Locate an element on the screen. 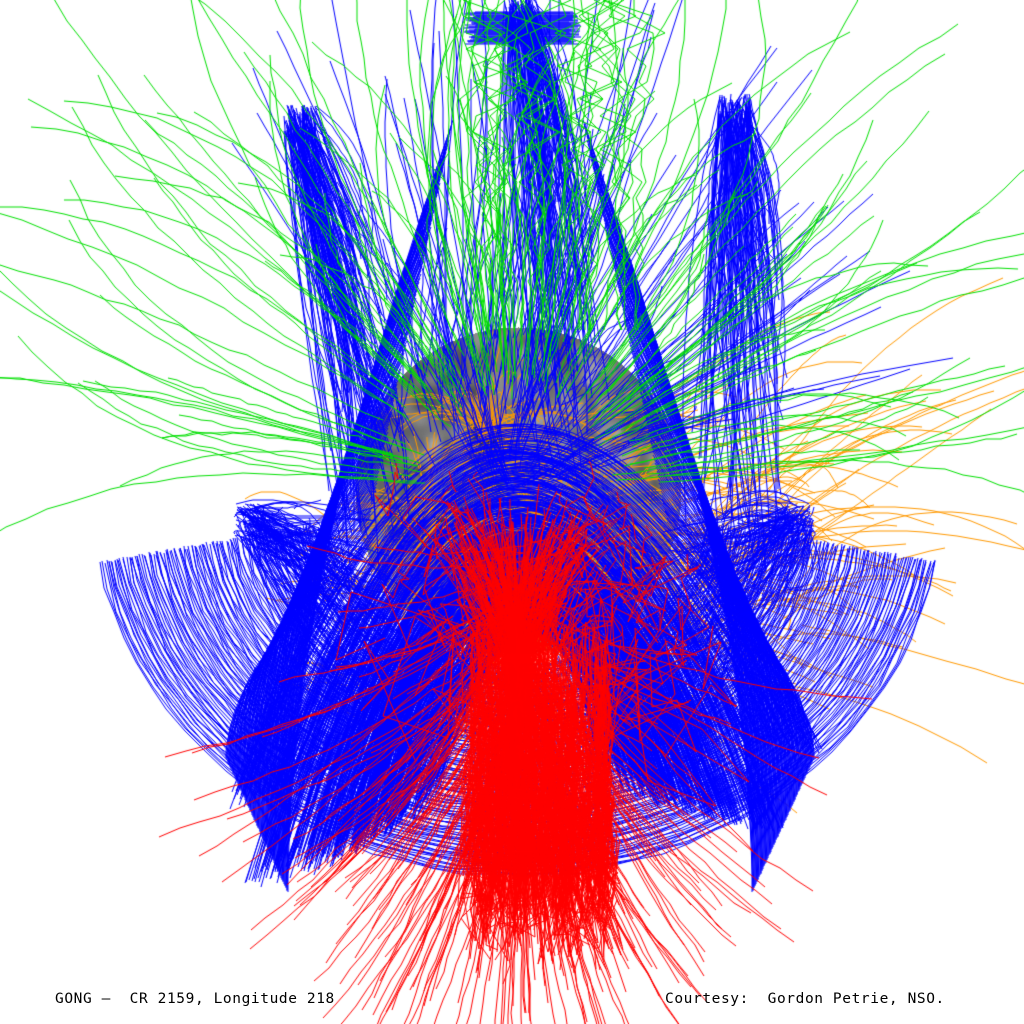 Image resolution: width=1024 pixels, height=1024 pixels. caption-right: Courtesy: Gordon Petrie, NSO. is located at coordinates (805, 998).